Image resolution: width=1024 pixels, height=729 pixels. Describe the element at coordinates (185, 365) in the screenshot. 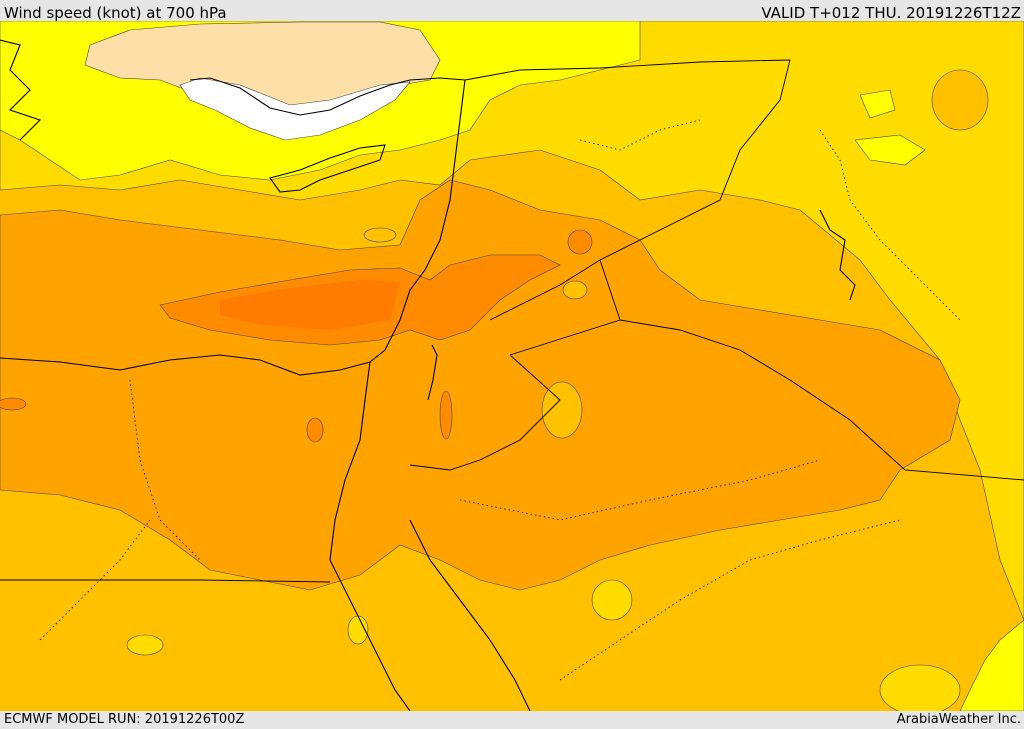

I see `egypt-coast` at that location.